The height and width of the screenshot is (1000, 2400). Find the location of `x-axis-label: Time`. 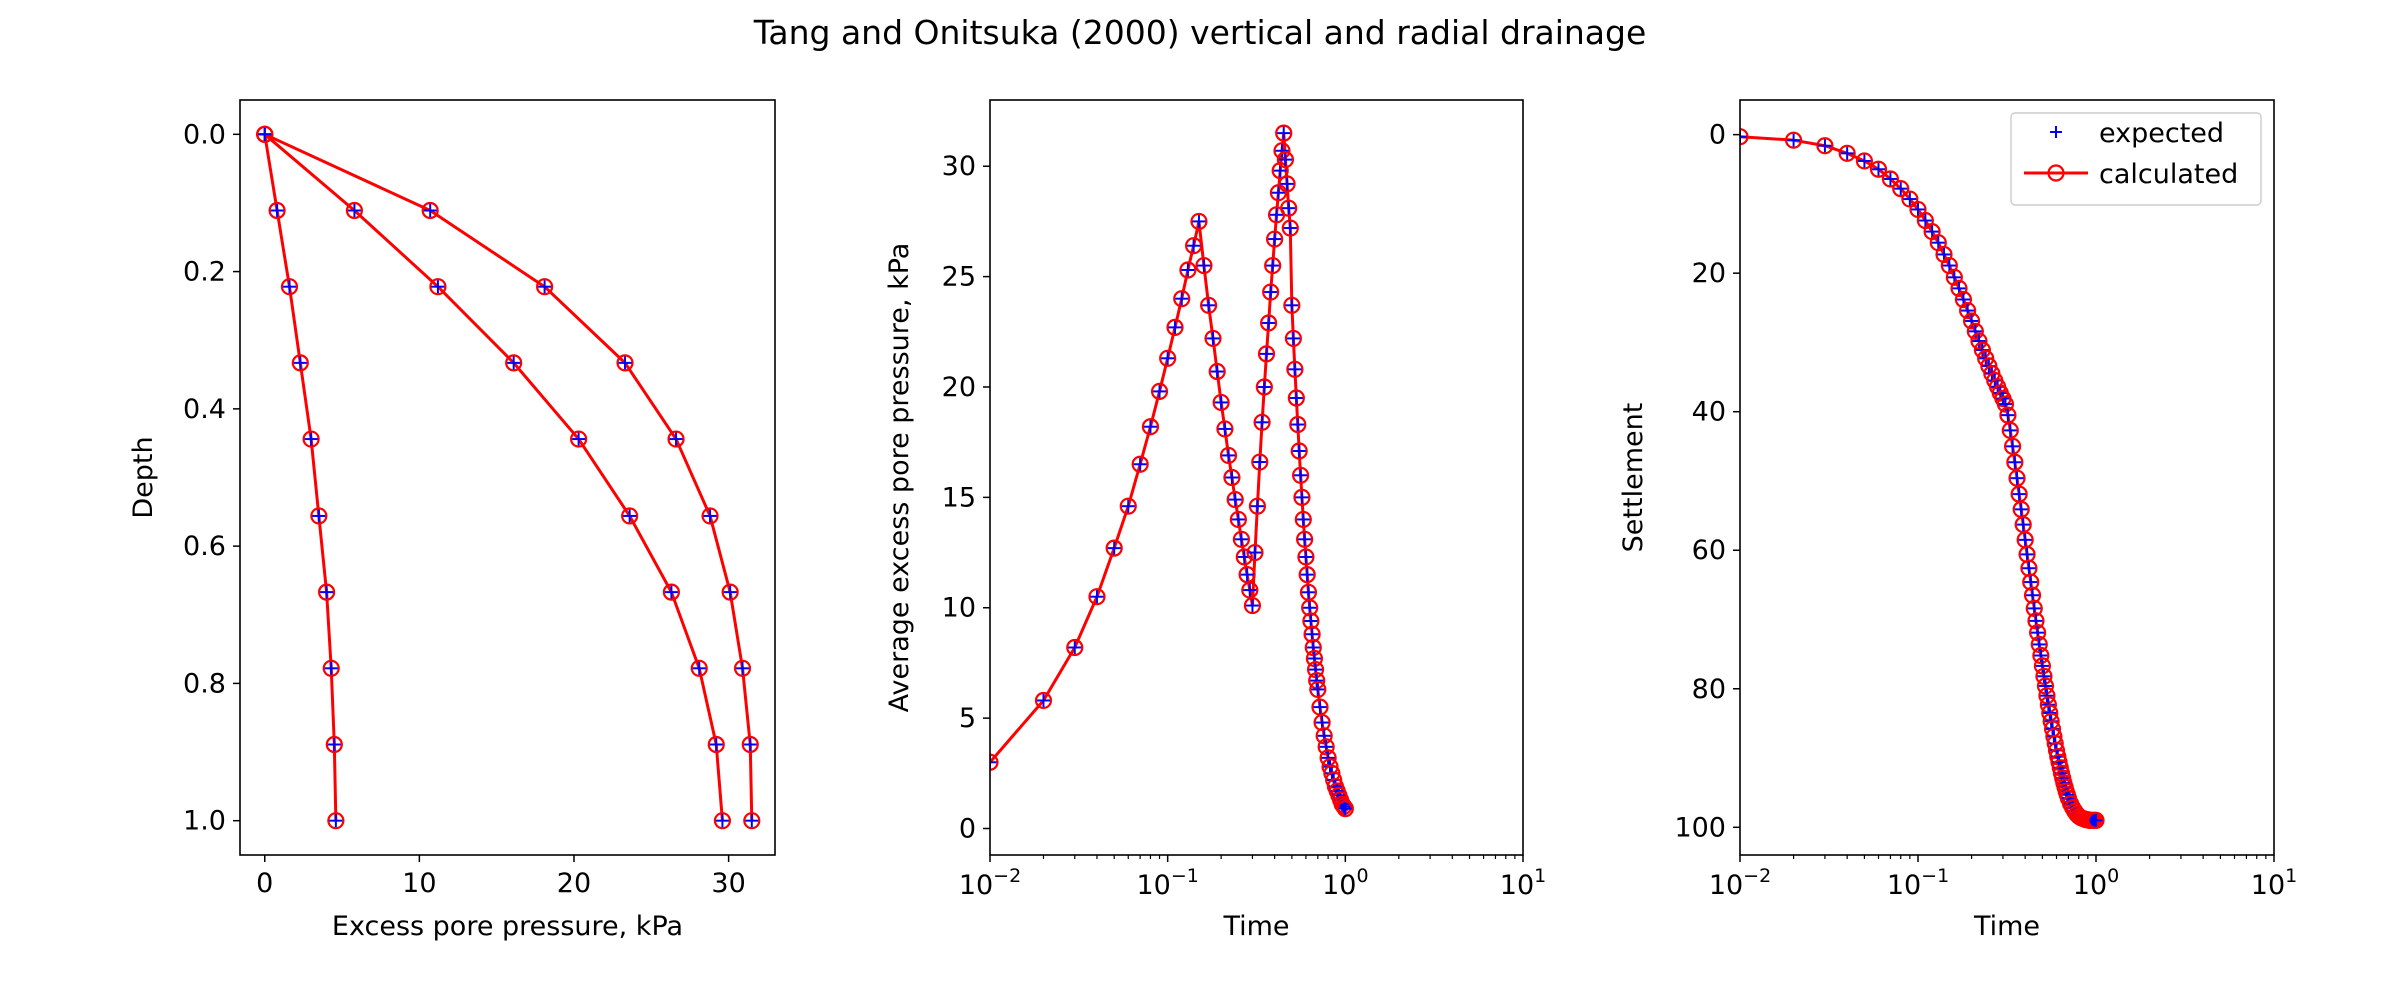

x-axis-label: Time is located at coordinates (1255, 926).